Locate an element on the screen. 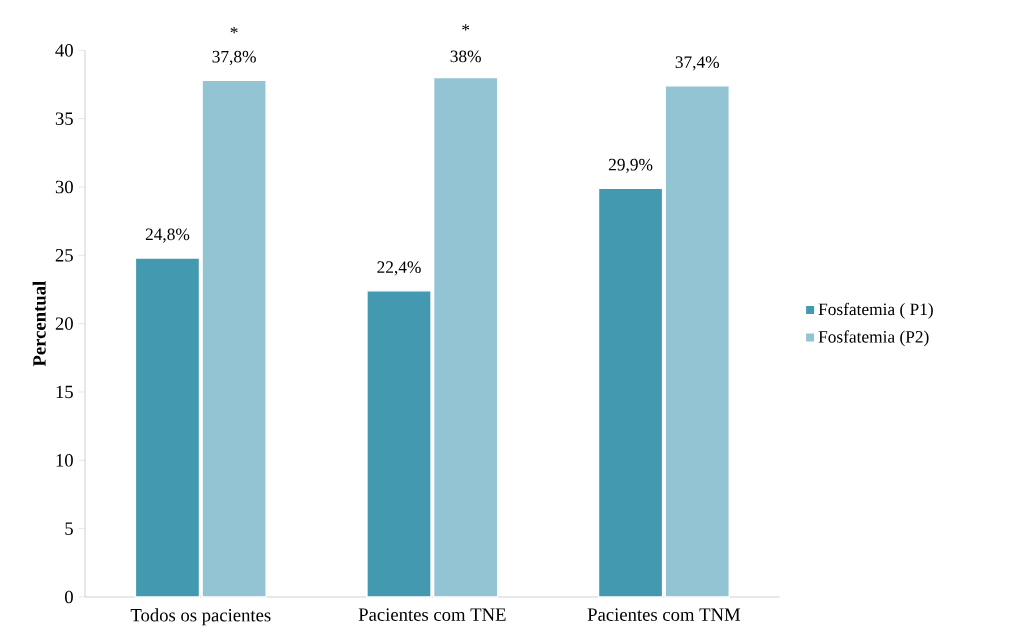 Image resolution: width=1032 pixels, height=638 pixels. legend-label: Fosfatemia ( P1) is located at coordinates (875, 310).